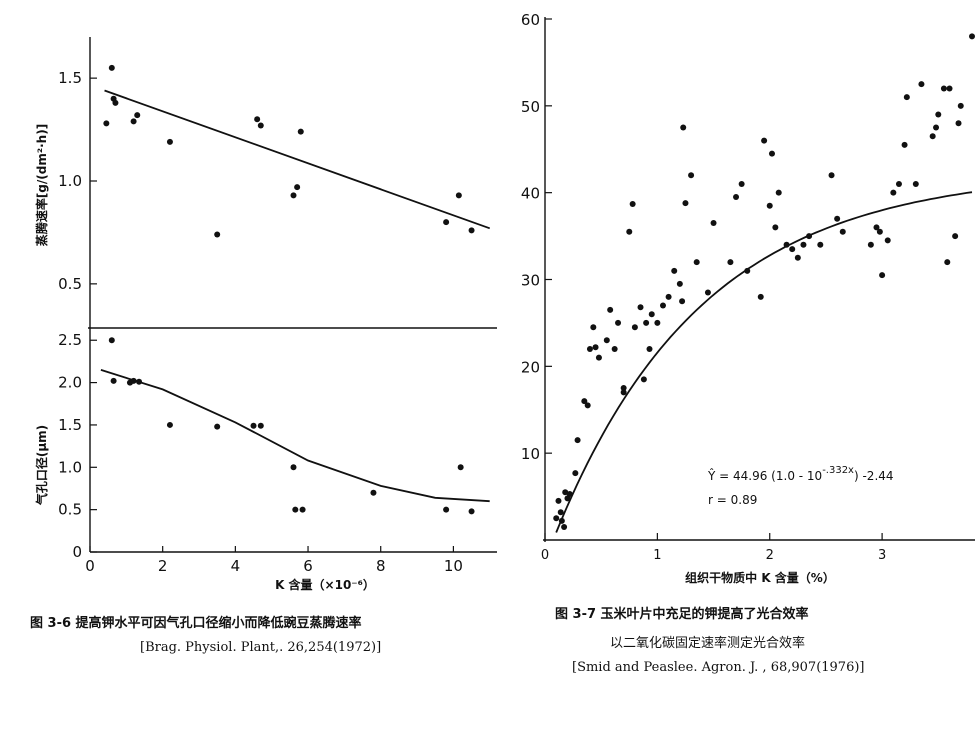 The image size is (980, 735). Describe the element at coordinates (70, 510) in the screenshot. I see `bottom-y-tick-label: 0.5` at that location.